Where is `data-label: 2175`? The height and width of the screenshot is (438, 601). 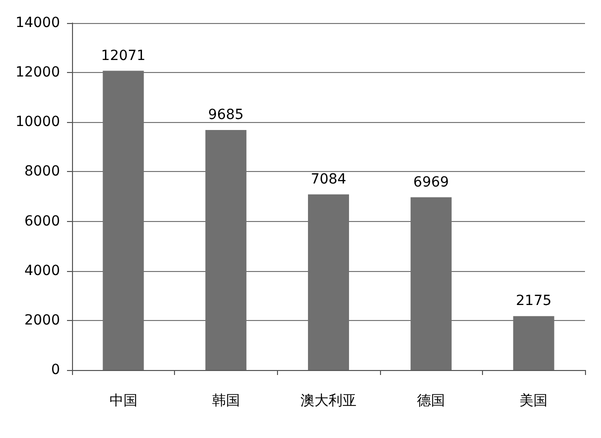 data-label: 2175 is located at coordinates (534, 301).